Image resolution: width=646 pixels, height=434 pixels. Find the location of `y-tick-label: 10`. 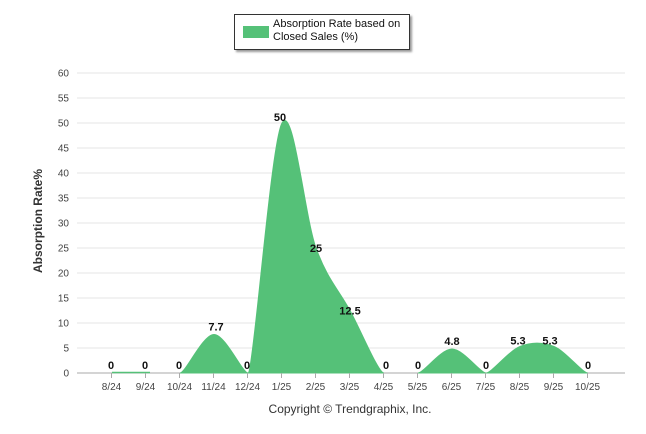

y-tick-label: 10 is located at coordinates (64, 324).